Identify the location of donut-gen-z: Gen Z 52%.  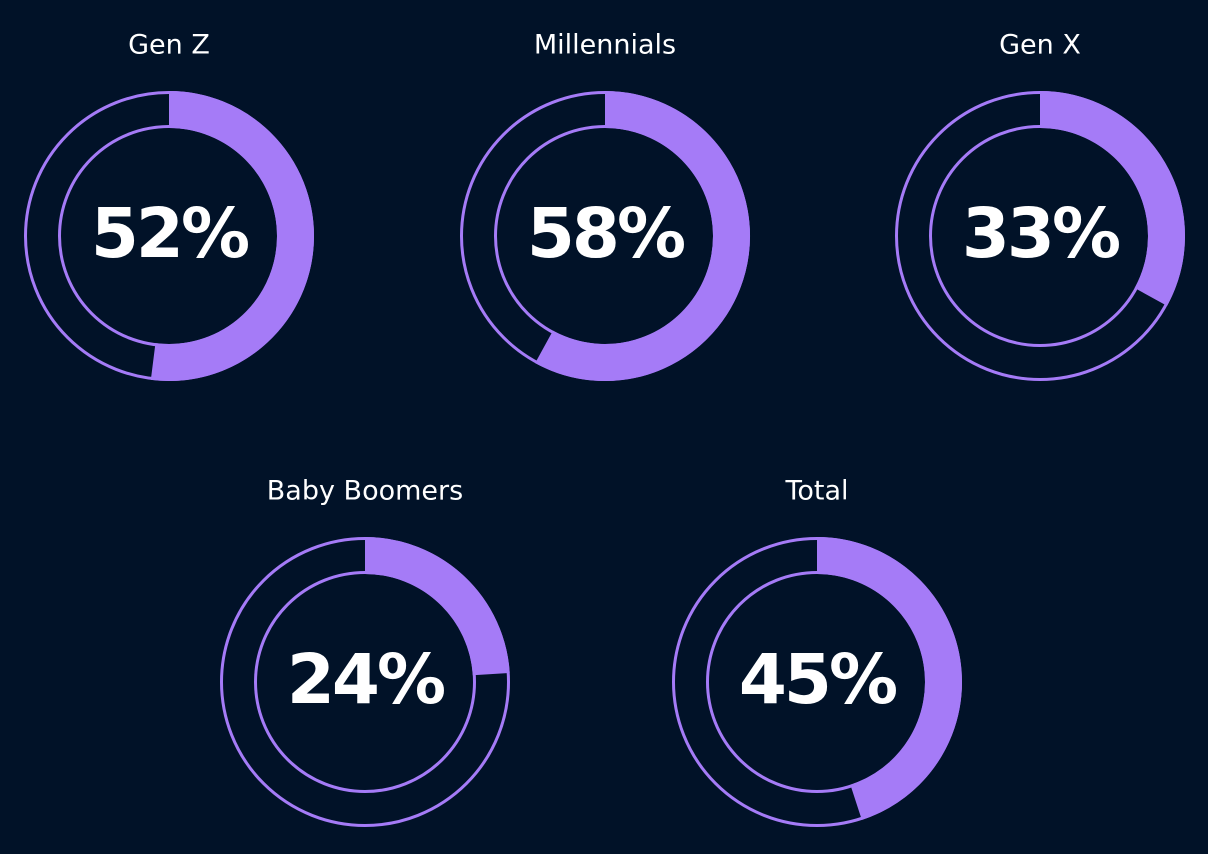
(169, 205).